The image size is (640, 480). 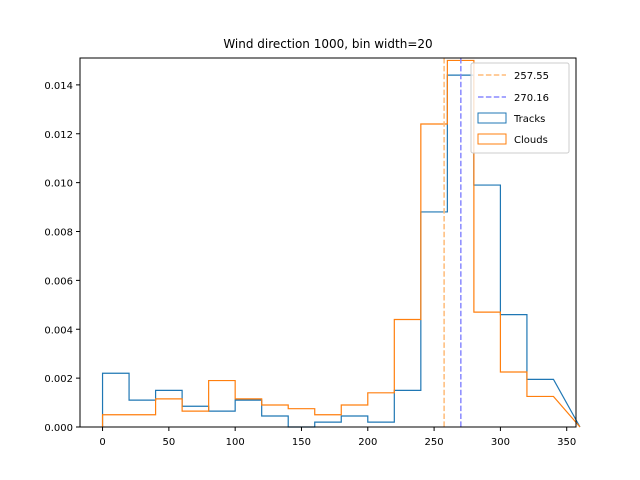 I want to click on y-tick-label: 0.006, so click(x=58, y=281).